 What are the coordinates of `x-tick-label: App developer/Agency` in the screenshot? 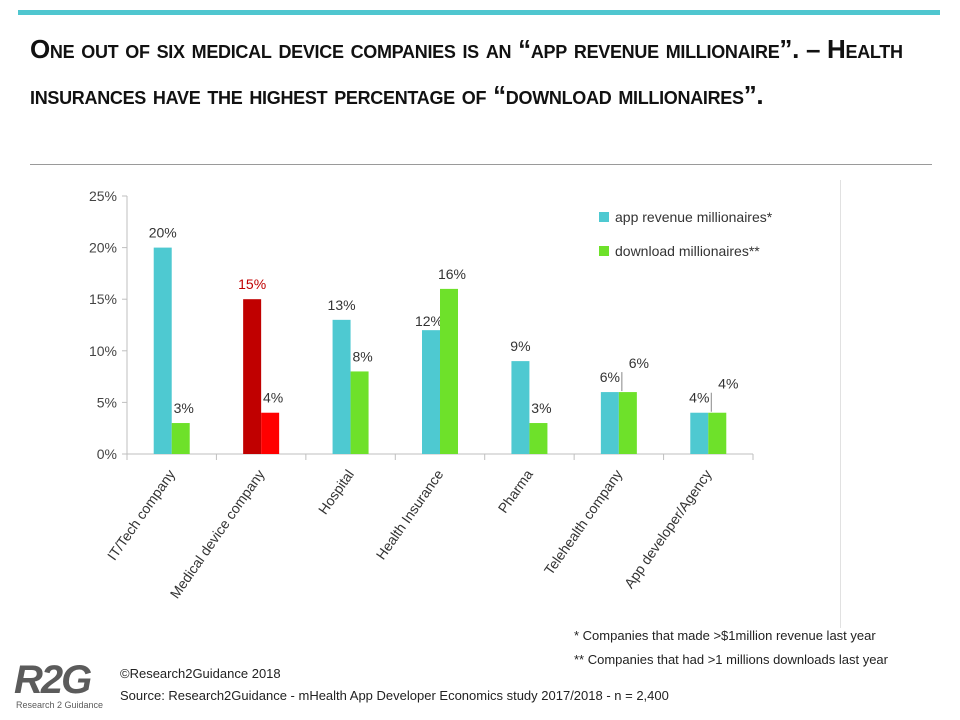 It's located at (668, 529).